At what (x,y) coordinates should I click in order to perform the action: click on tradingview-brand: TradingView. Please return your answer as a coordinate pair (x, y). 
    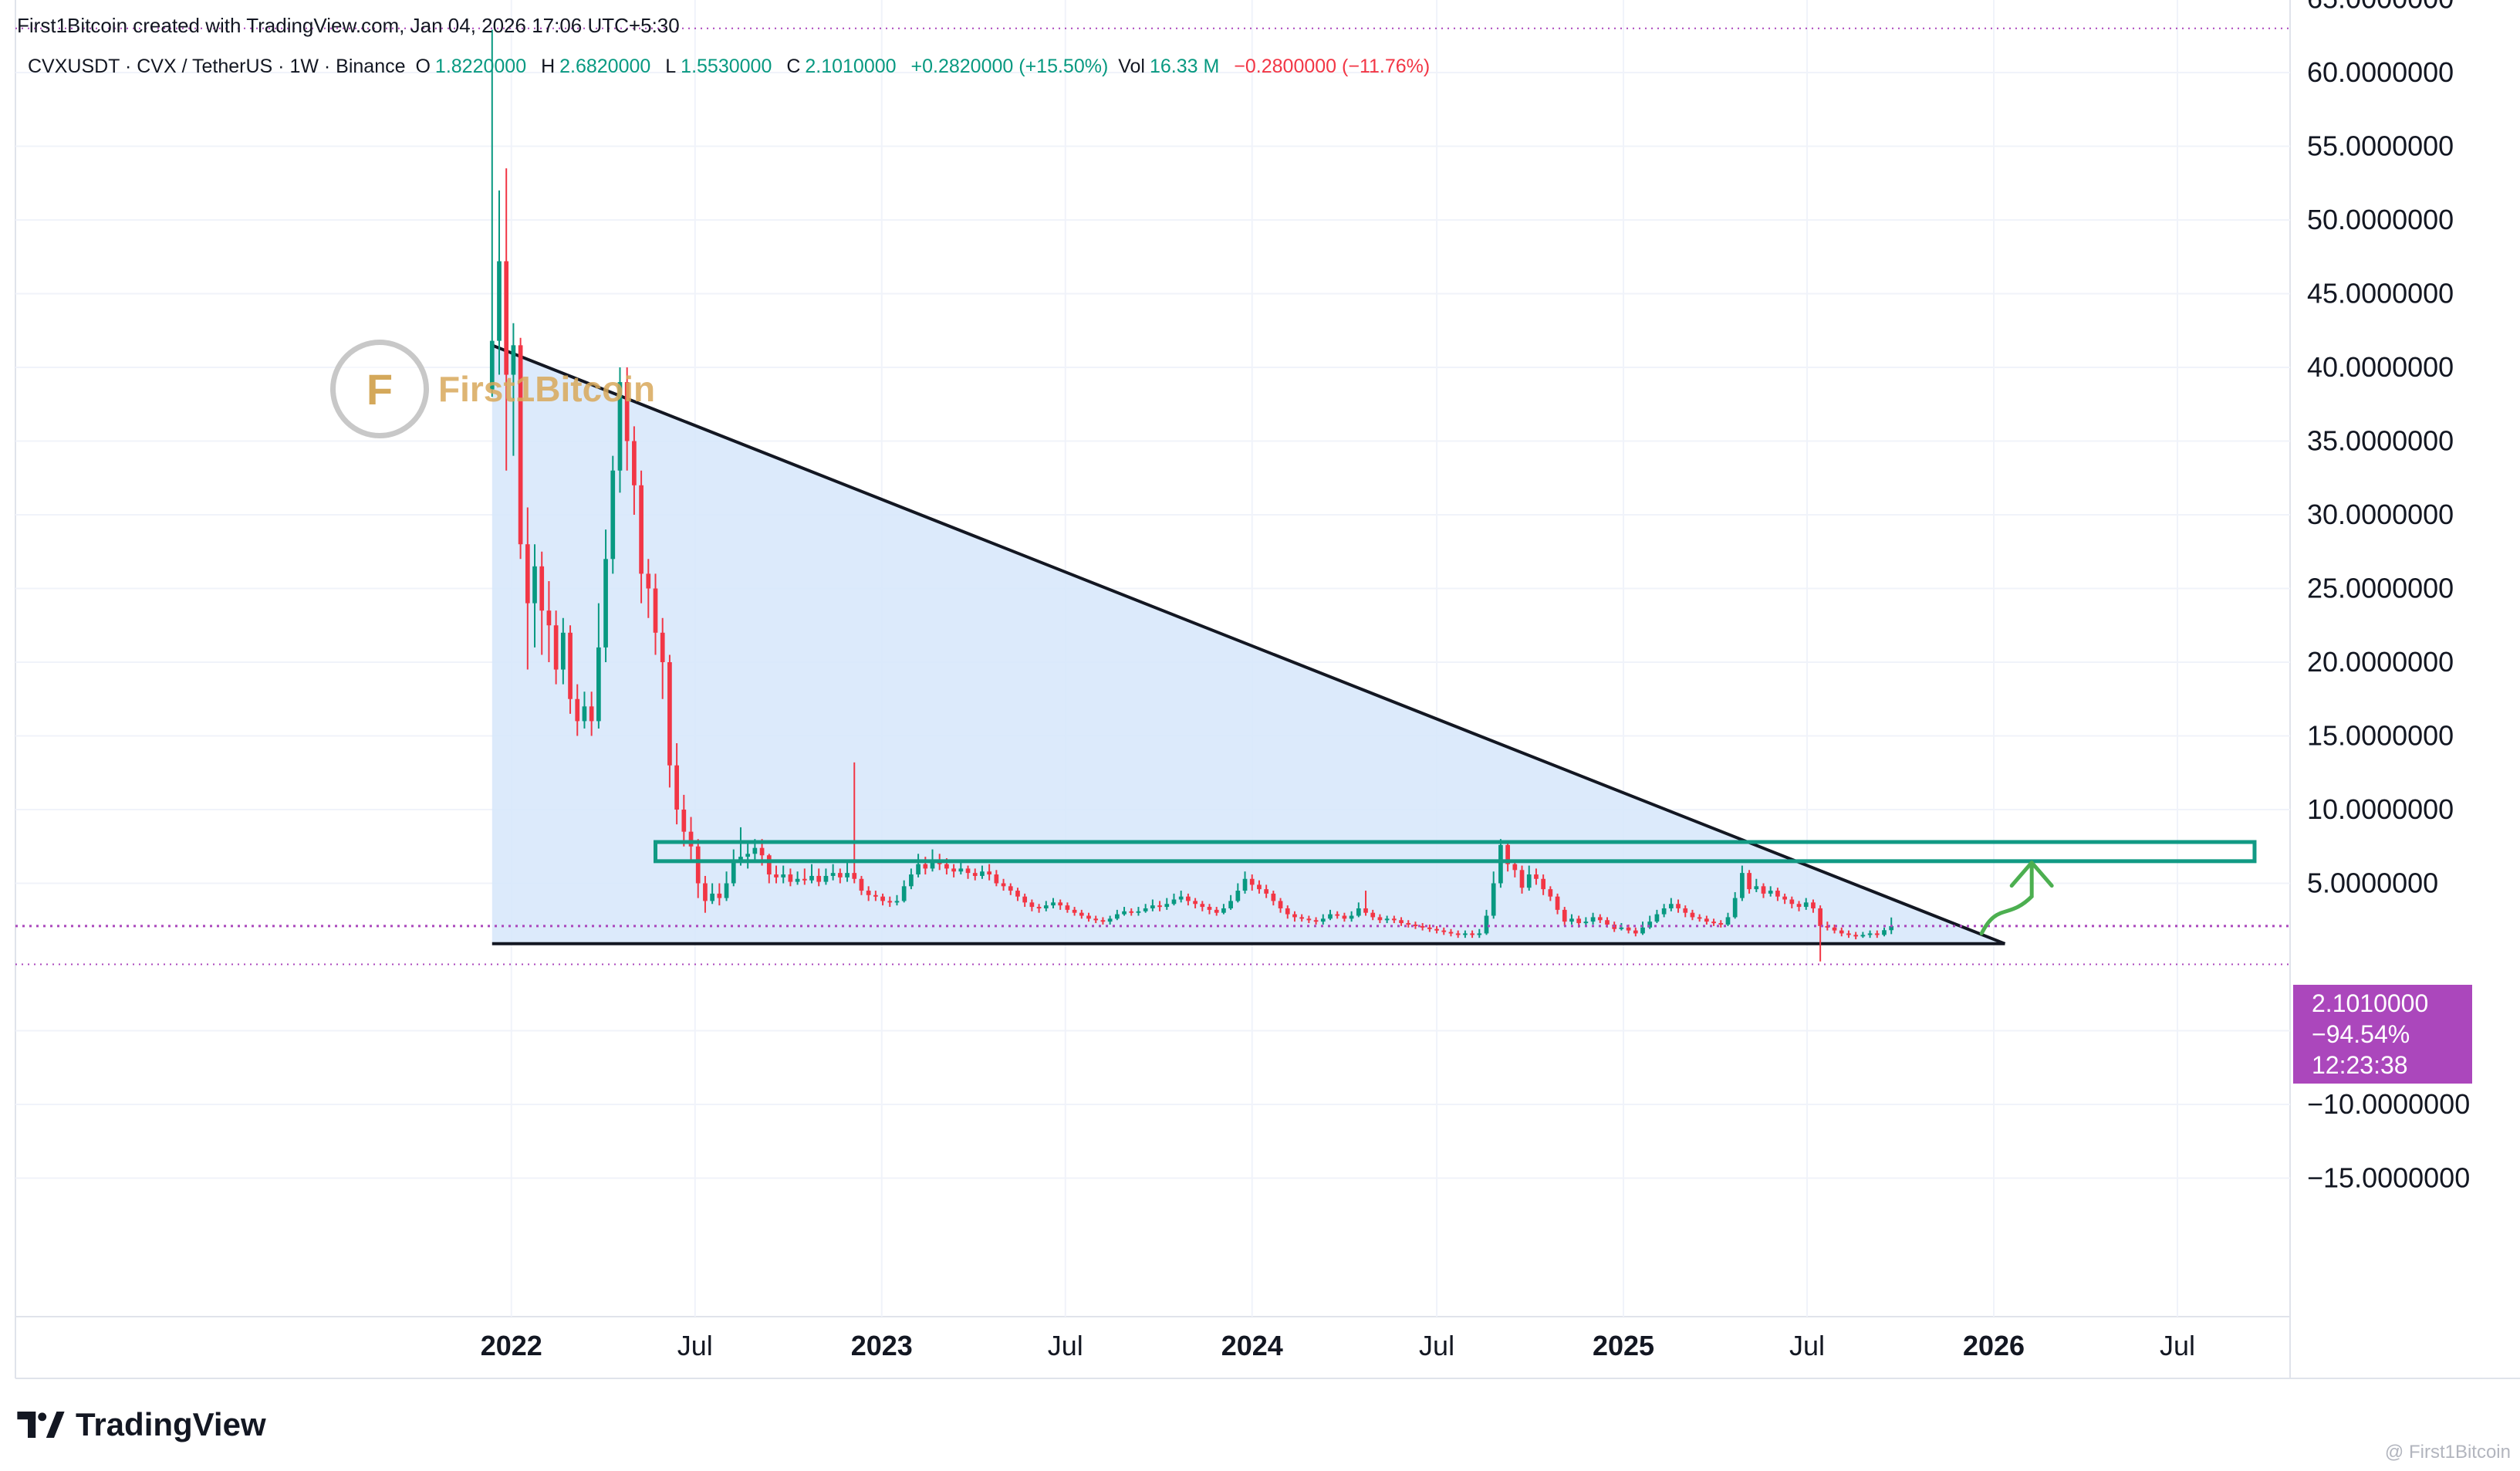
    Looking at the image, I should click on (171, 1424).